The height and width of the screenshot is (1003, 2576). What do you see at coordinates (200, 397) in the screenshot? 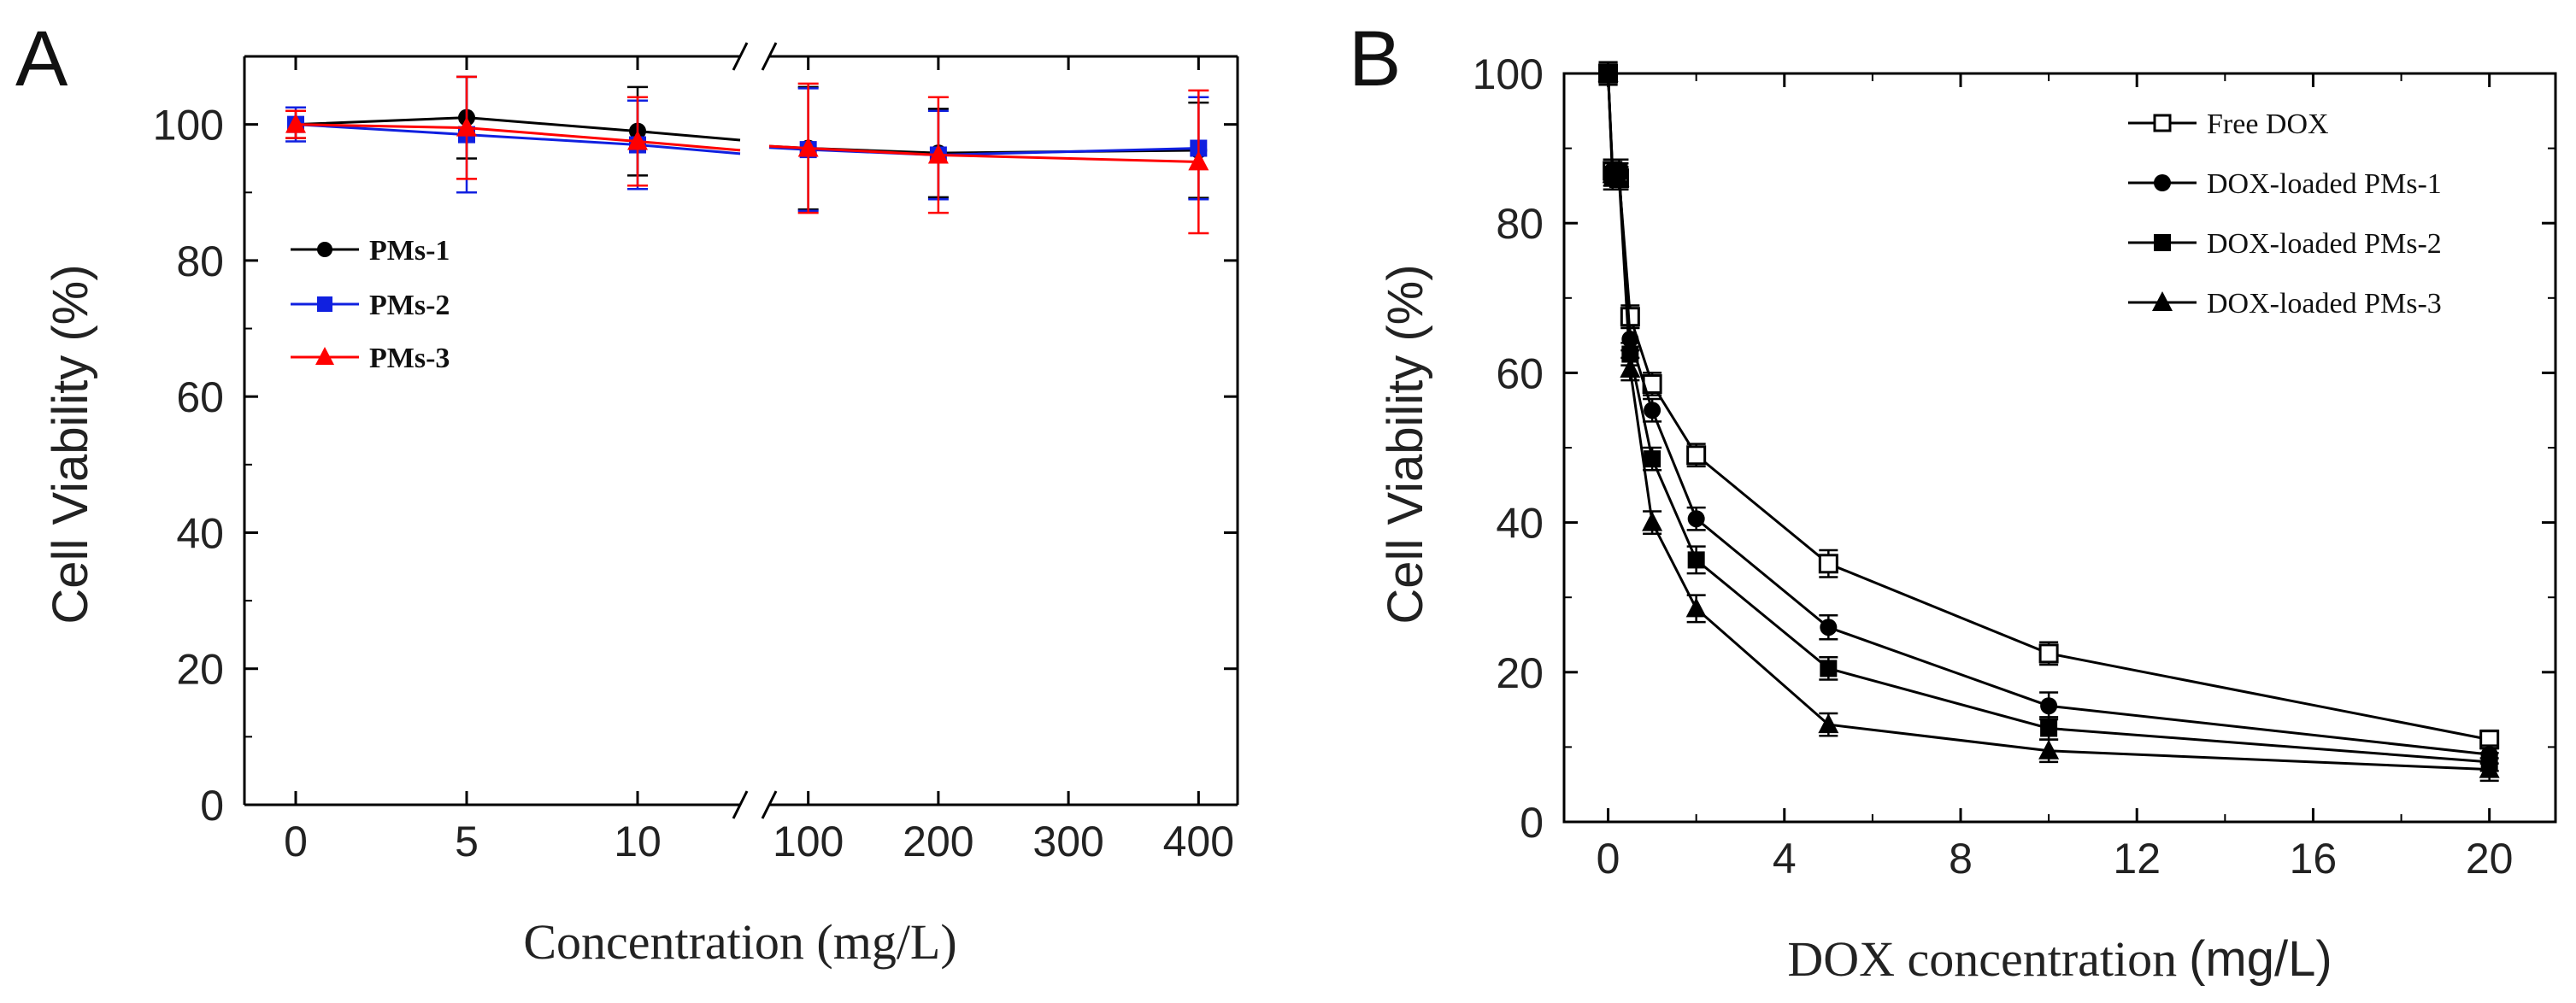
I see `panel-a-y-tick-label: 60` at bounding box center [200, 397].